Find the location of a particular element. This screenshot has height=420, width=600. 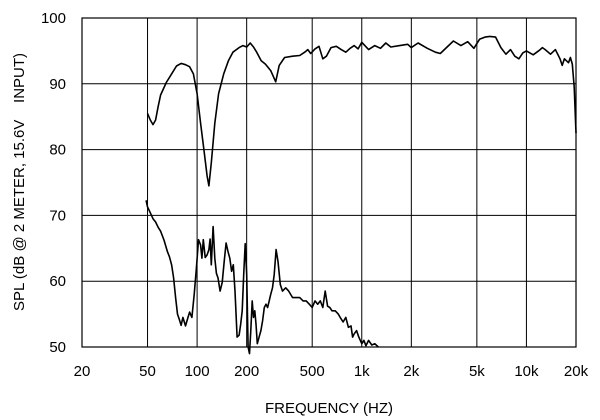

y-tick-label: 80 is located at coordinates (57, 150).